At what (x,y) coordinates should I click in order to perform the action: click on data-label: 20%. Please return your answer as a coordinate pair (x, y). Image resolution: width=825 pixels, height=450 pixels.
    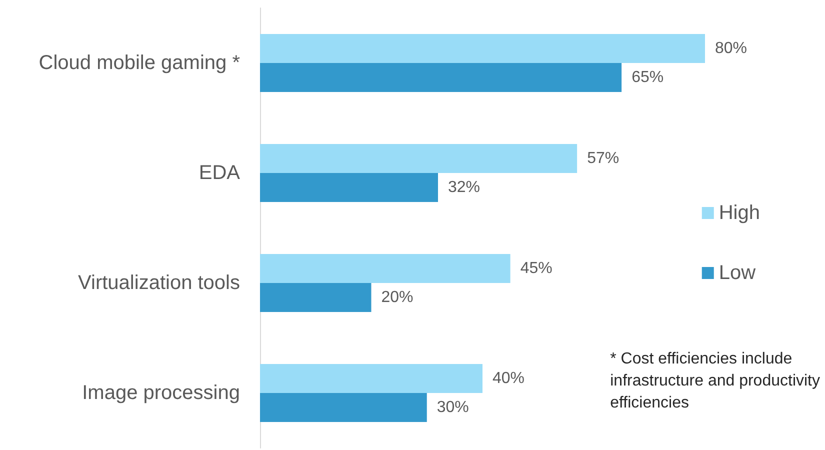
    Looking at the image, I should click on (397, 297).